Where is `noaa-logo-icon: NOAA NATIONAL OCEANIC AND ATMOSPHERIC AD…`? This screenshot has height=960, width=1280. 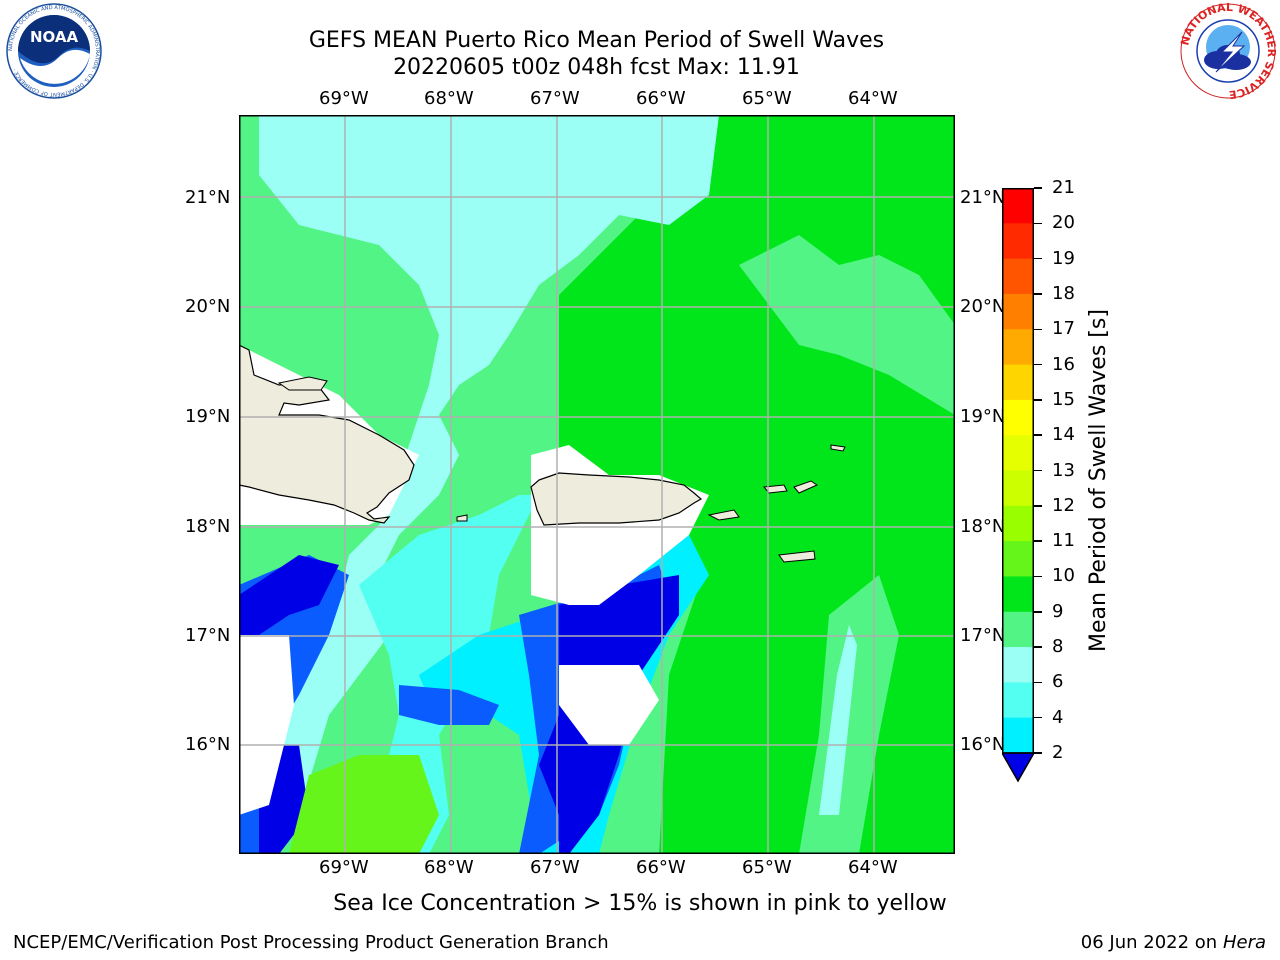 noaa-logo-icon: NOAA NATIONAL OCEANIC AND ATMOSPHERIC AD… is located at coordinates (54, 51).